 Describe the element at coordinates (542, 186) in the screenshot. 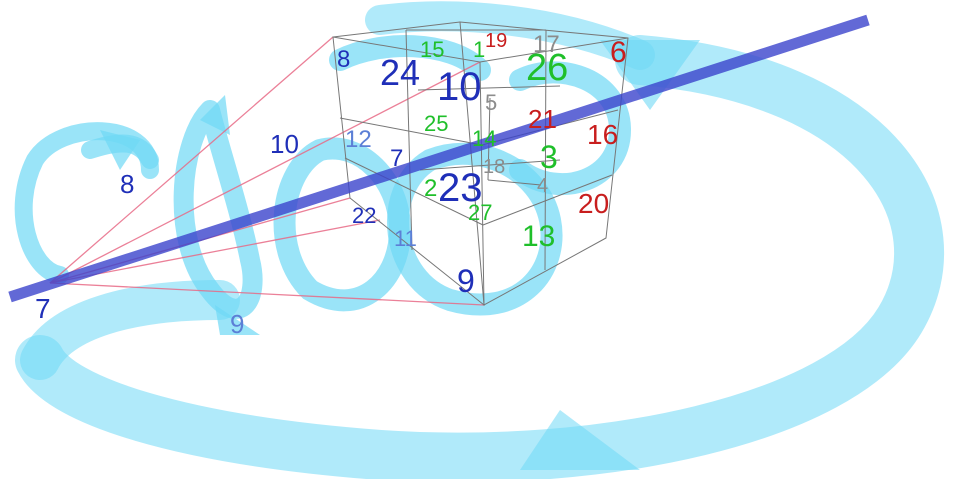

I see `cell-label-4: 4` at that location.